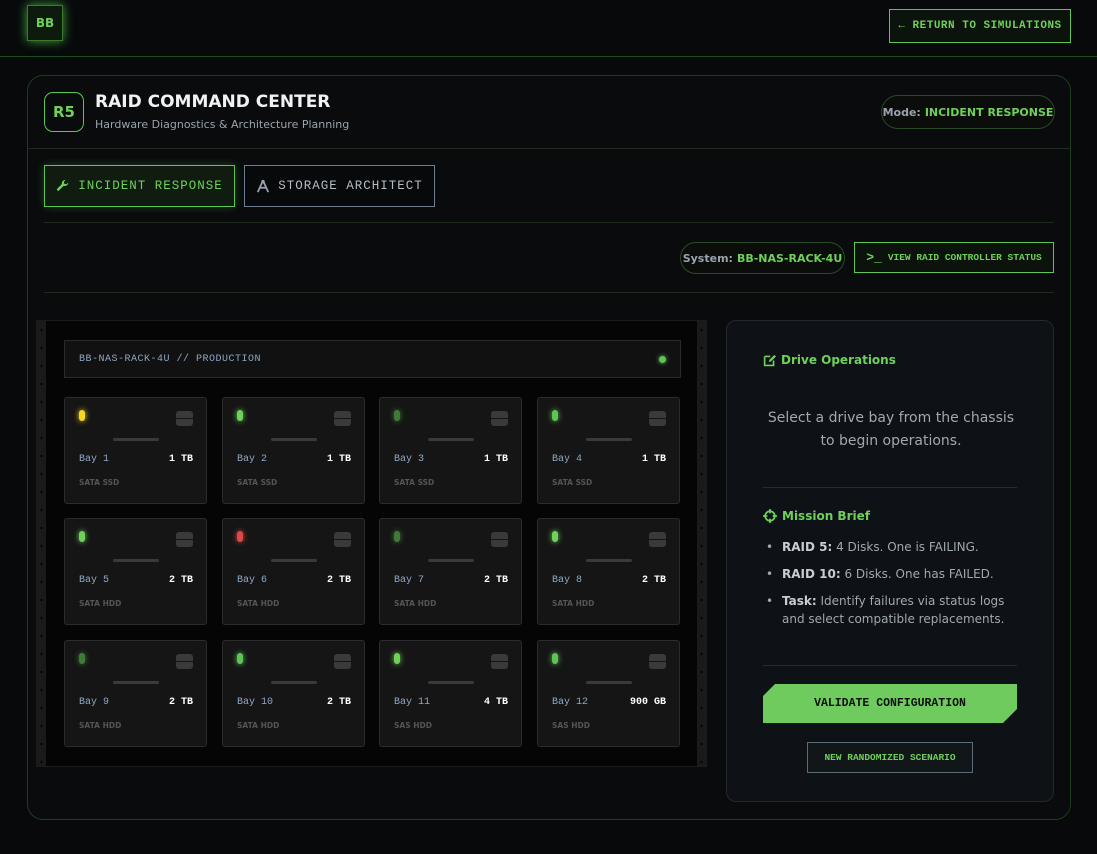 This screenshot has width=1097, height=854. What do you see at coordinates (94, 459) in the screenshot?
I see `bay-name: Bay 1` at bounding box center [94, 459].